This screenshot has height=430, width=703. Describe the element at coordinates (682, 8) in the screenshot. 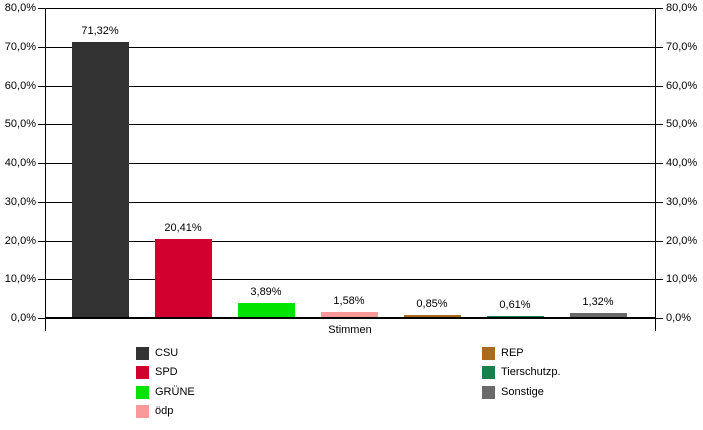

I see `y-axis-label-right: 80,0%` at that location.